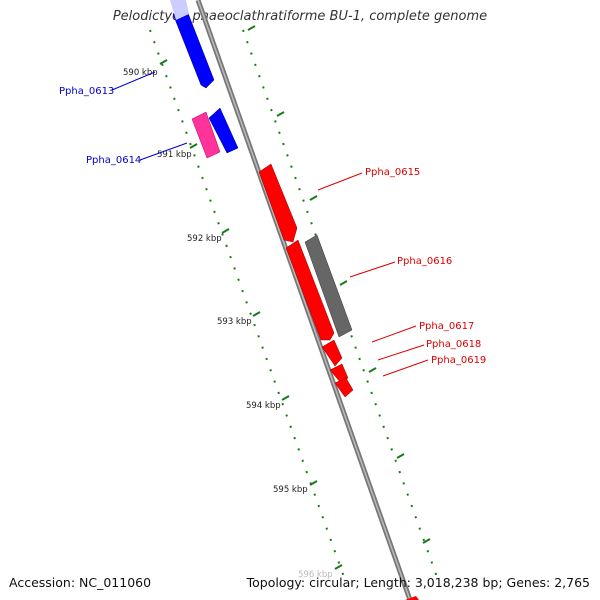  What do you see at coordinates (328, 286) in the screenshot?
I see `gene-gray-arrow` at bounding box center [328, 286].